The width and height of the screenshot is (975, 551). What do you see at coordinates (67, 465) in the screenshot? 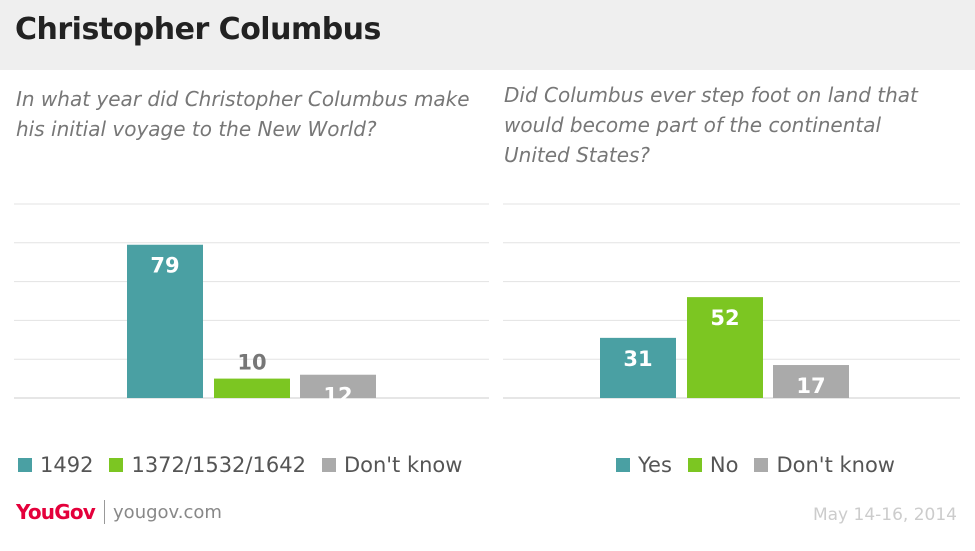
I see `legend-label: 1492` at bounding box center [67, 465].